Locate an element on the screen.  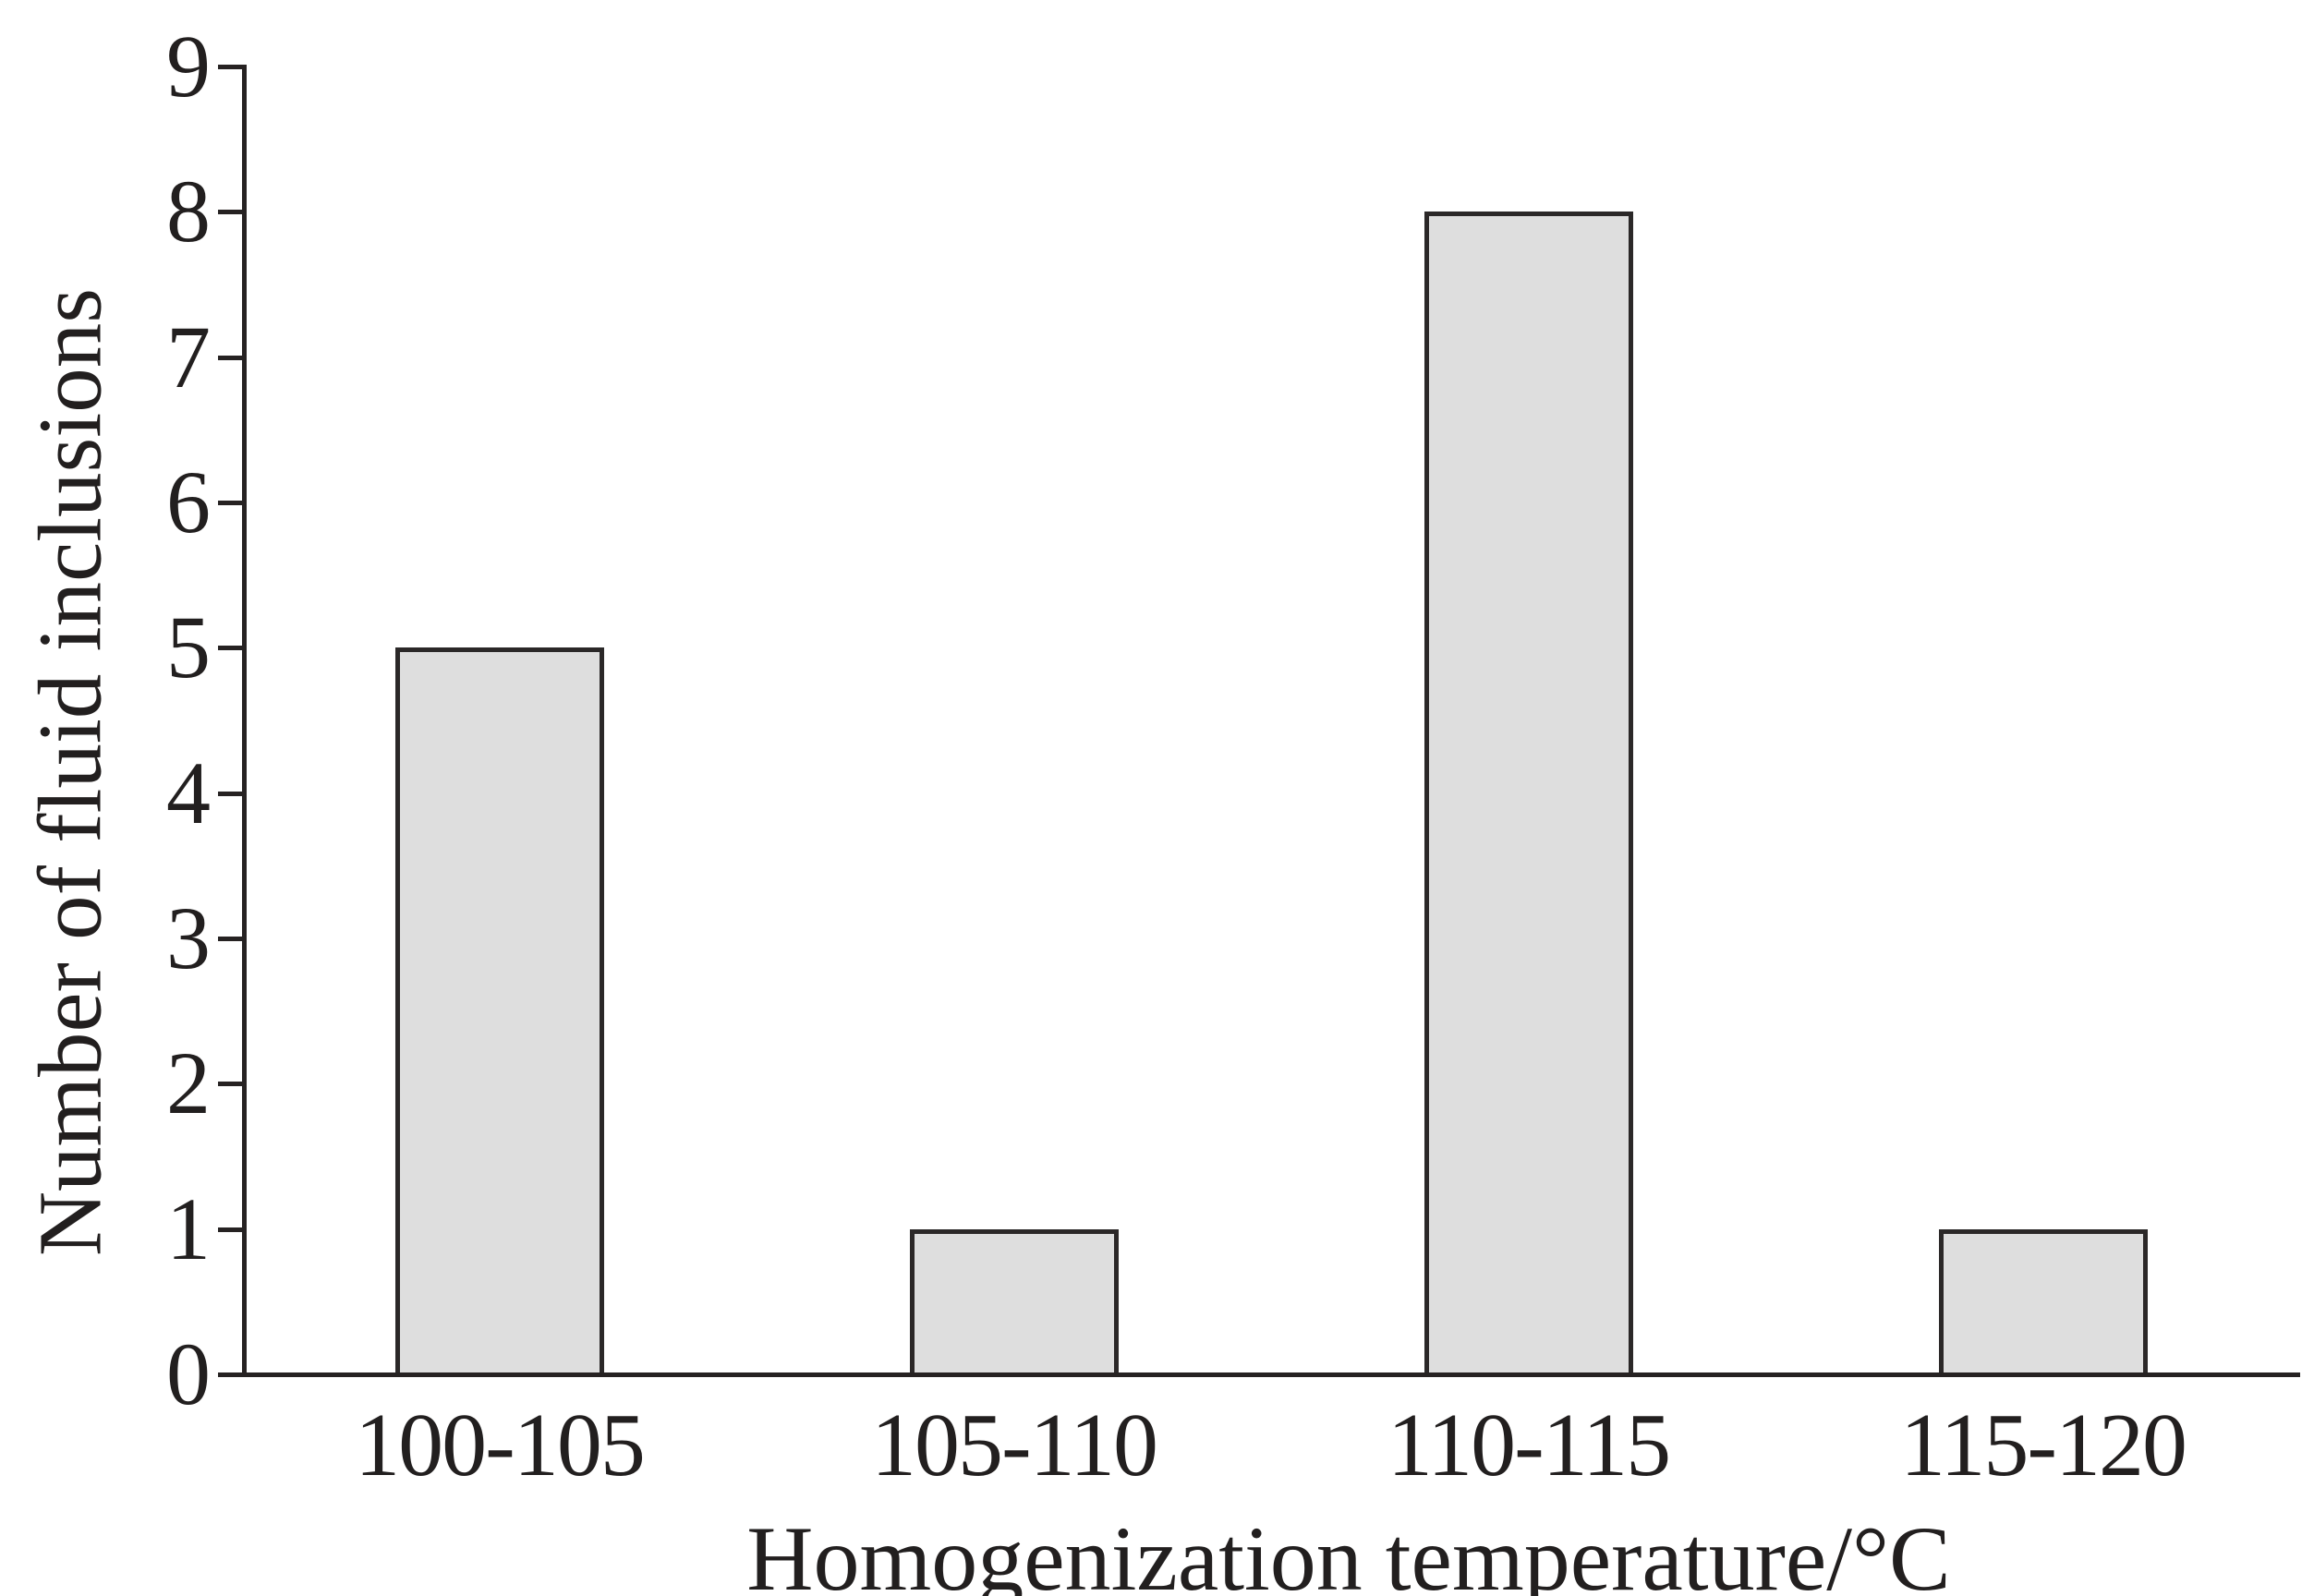
y-tick-label: 1 is located at coordinates (188, 1228).